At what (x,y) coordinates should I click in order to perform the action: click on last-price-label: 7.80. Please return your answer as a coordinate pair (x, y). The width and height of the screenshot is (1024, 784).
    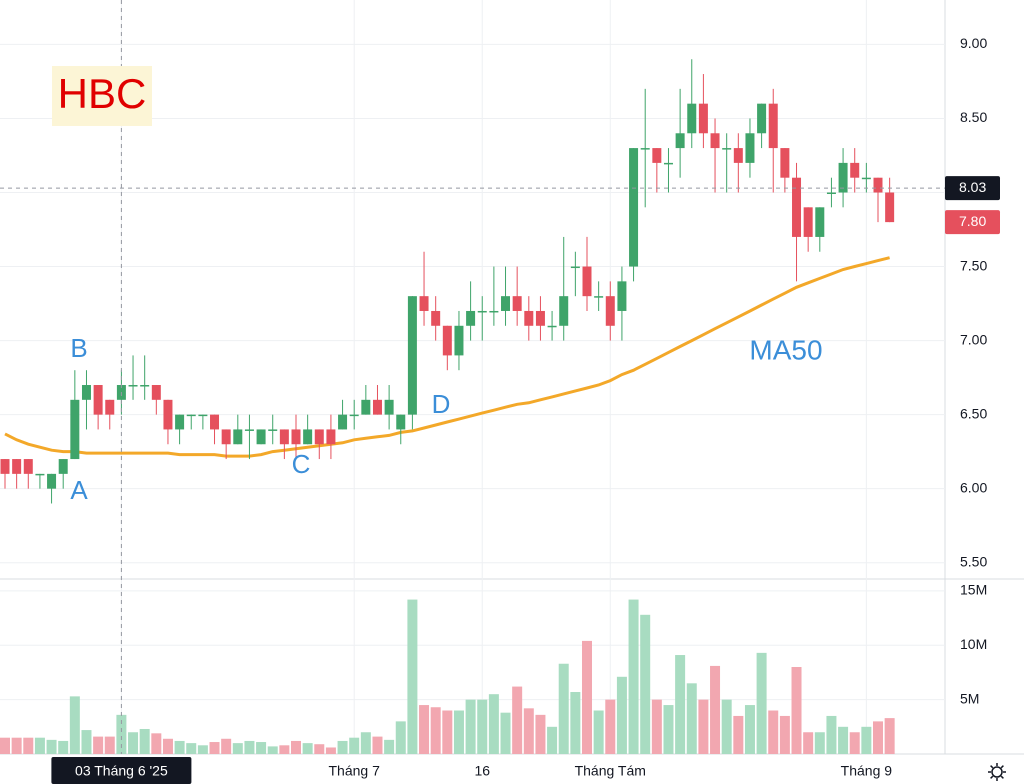
    Looking at the image, I should click on (972, 221).